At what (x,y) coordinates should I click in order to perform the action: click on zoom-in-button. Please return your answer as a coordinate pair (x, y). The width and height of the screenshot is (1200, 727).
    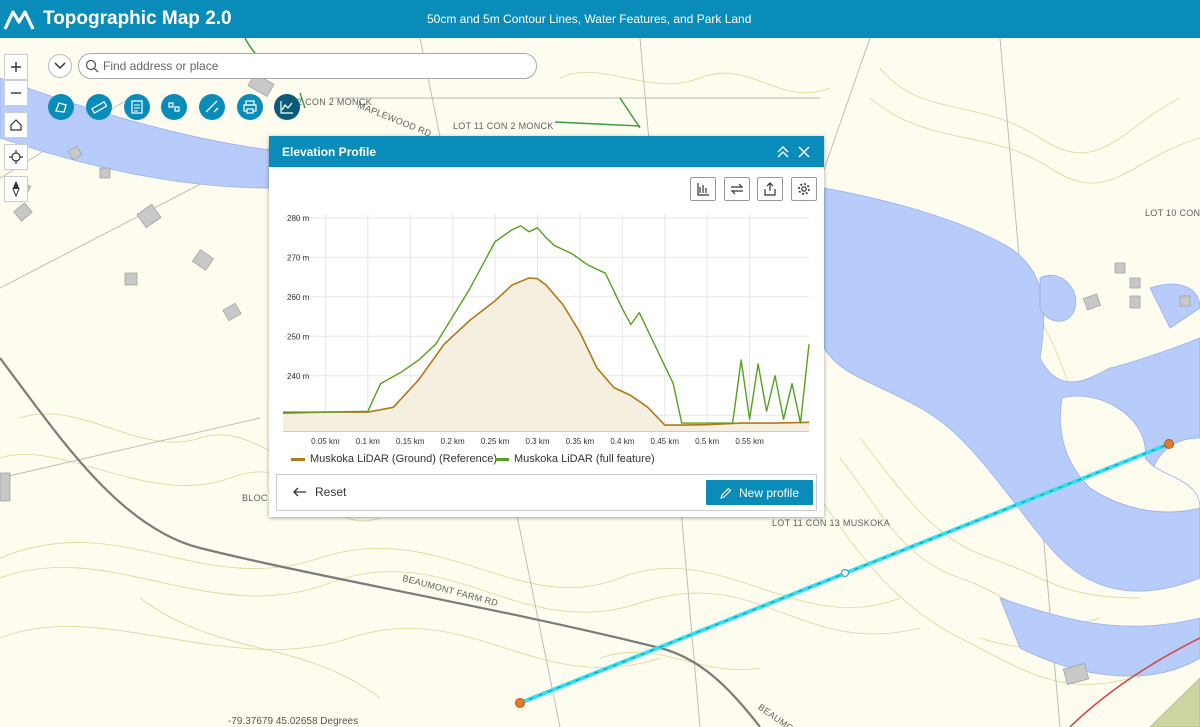
    Looking at the image, I should click on (16, 67).